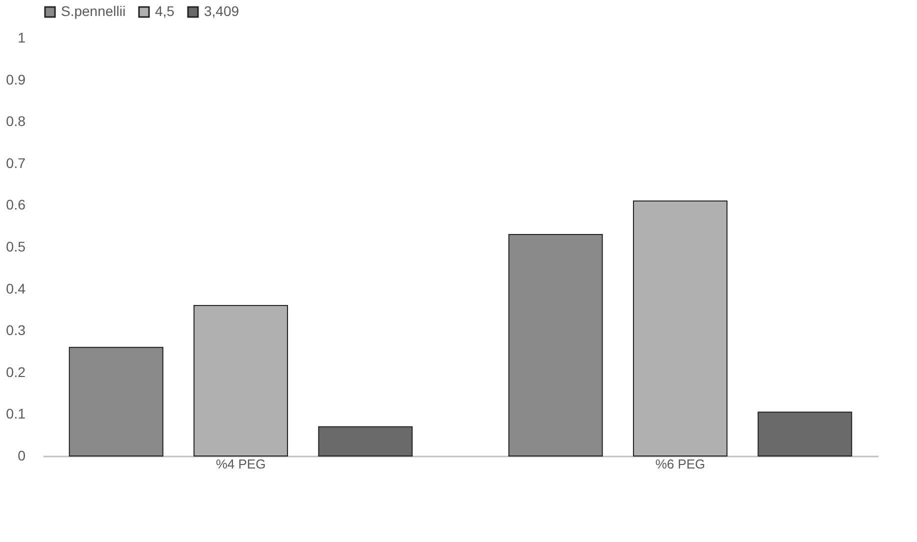  Describe the element at coordinates (16, 372) in the screenshot. I see `y-tick-label: 0.2` at that location.